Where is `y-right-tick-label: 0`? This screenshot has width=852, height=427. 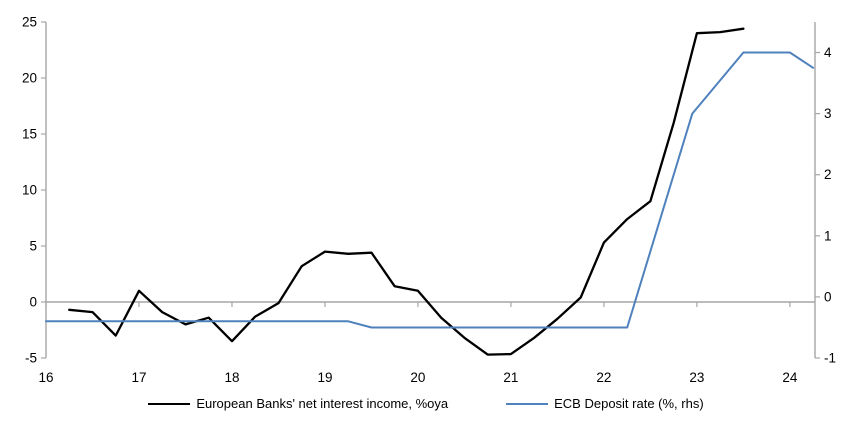 y-right-tick-label: 0 is located at coordinates (828, 296).